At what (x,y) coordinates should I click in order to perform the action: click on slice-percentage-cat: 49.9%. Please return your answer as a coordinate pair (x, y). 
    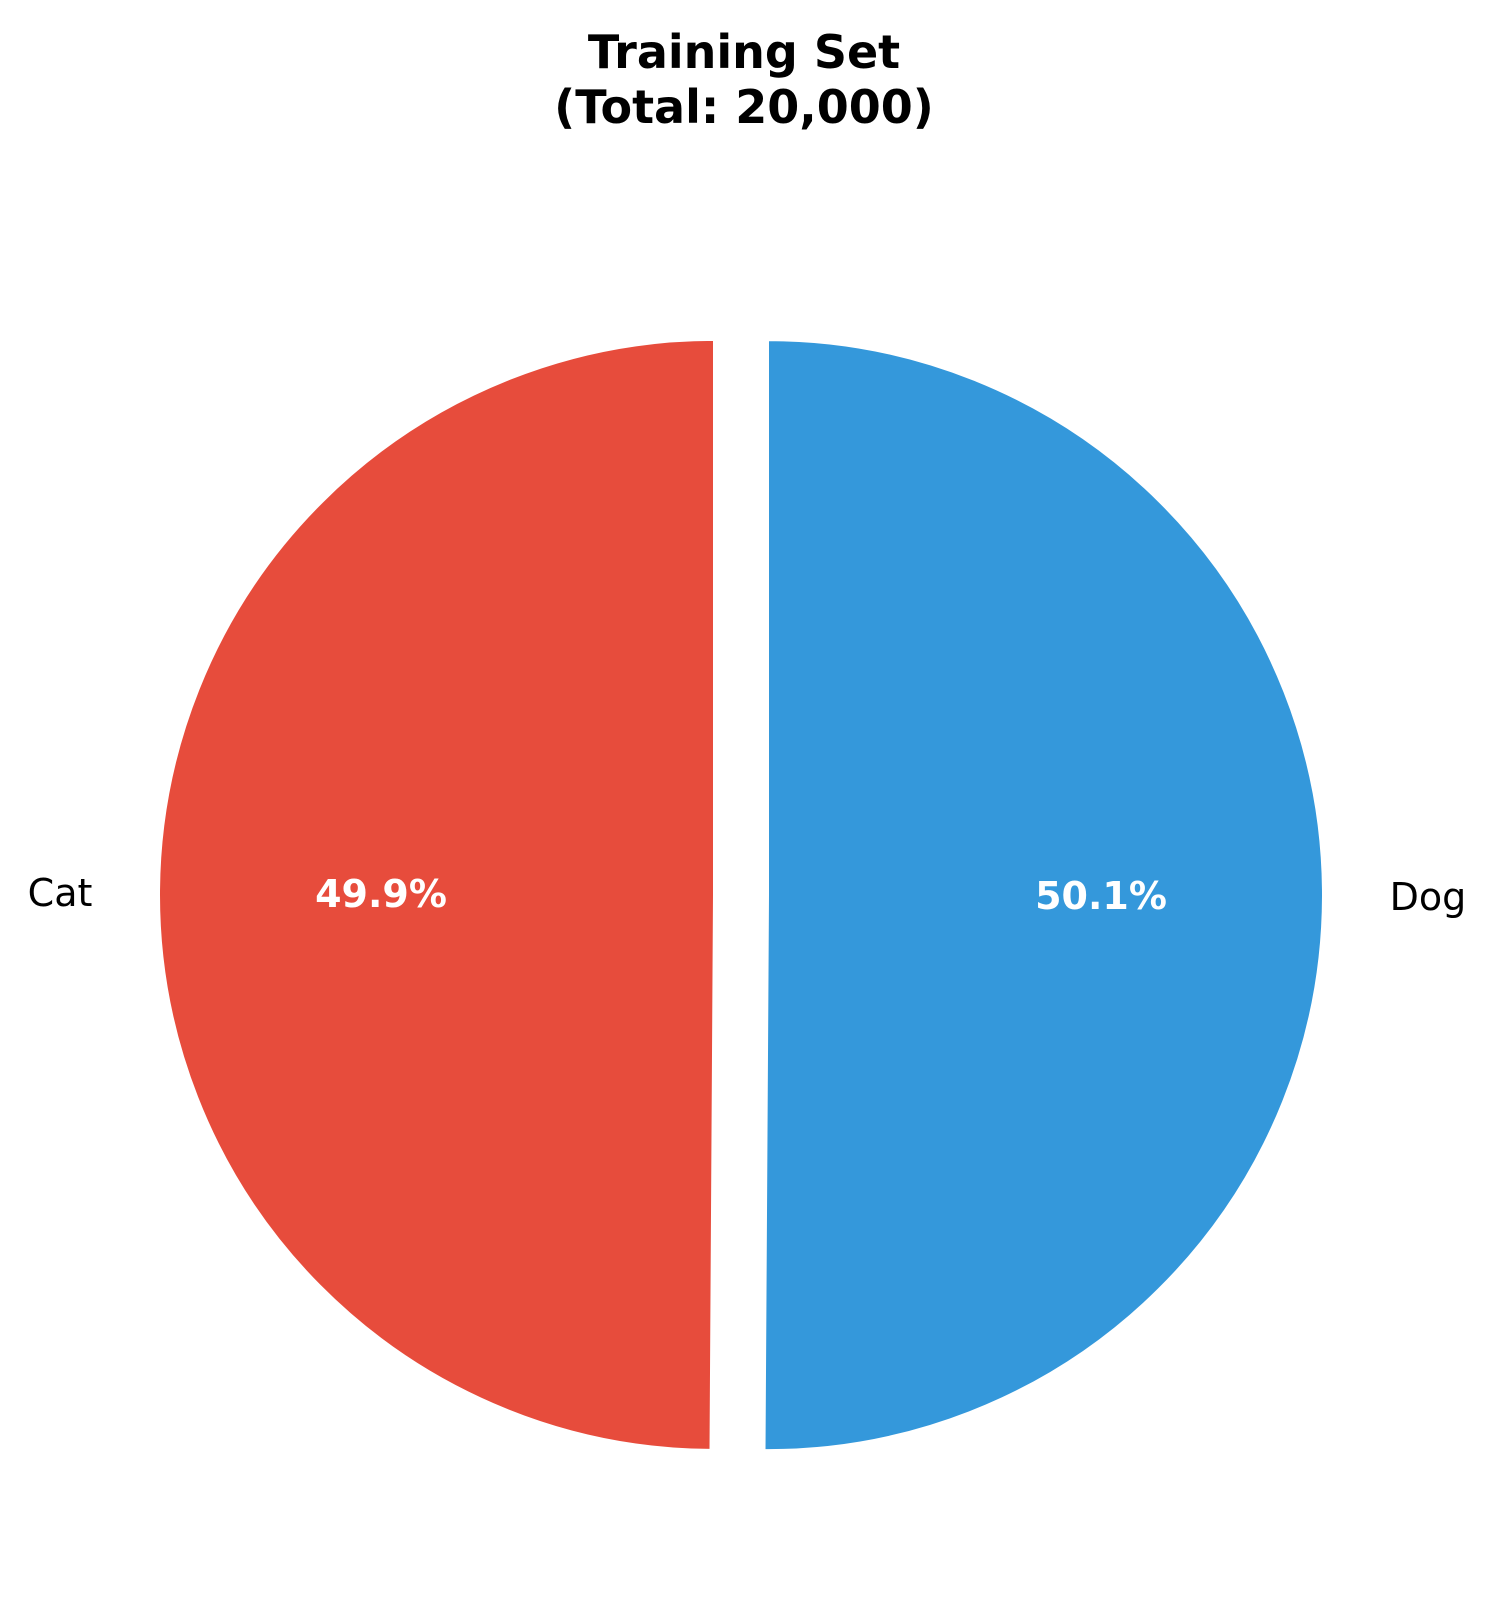
    Looking at the image, I should click on (381, 894).